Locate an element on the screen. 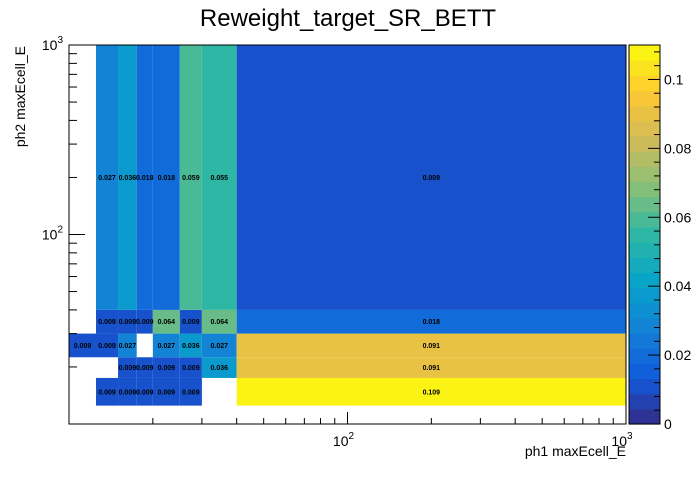 The image size is (696, 477). x-axis-label: ph1 maxEcell_E is located at coordinates (575, 451).